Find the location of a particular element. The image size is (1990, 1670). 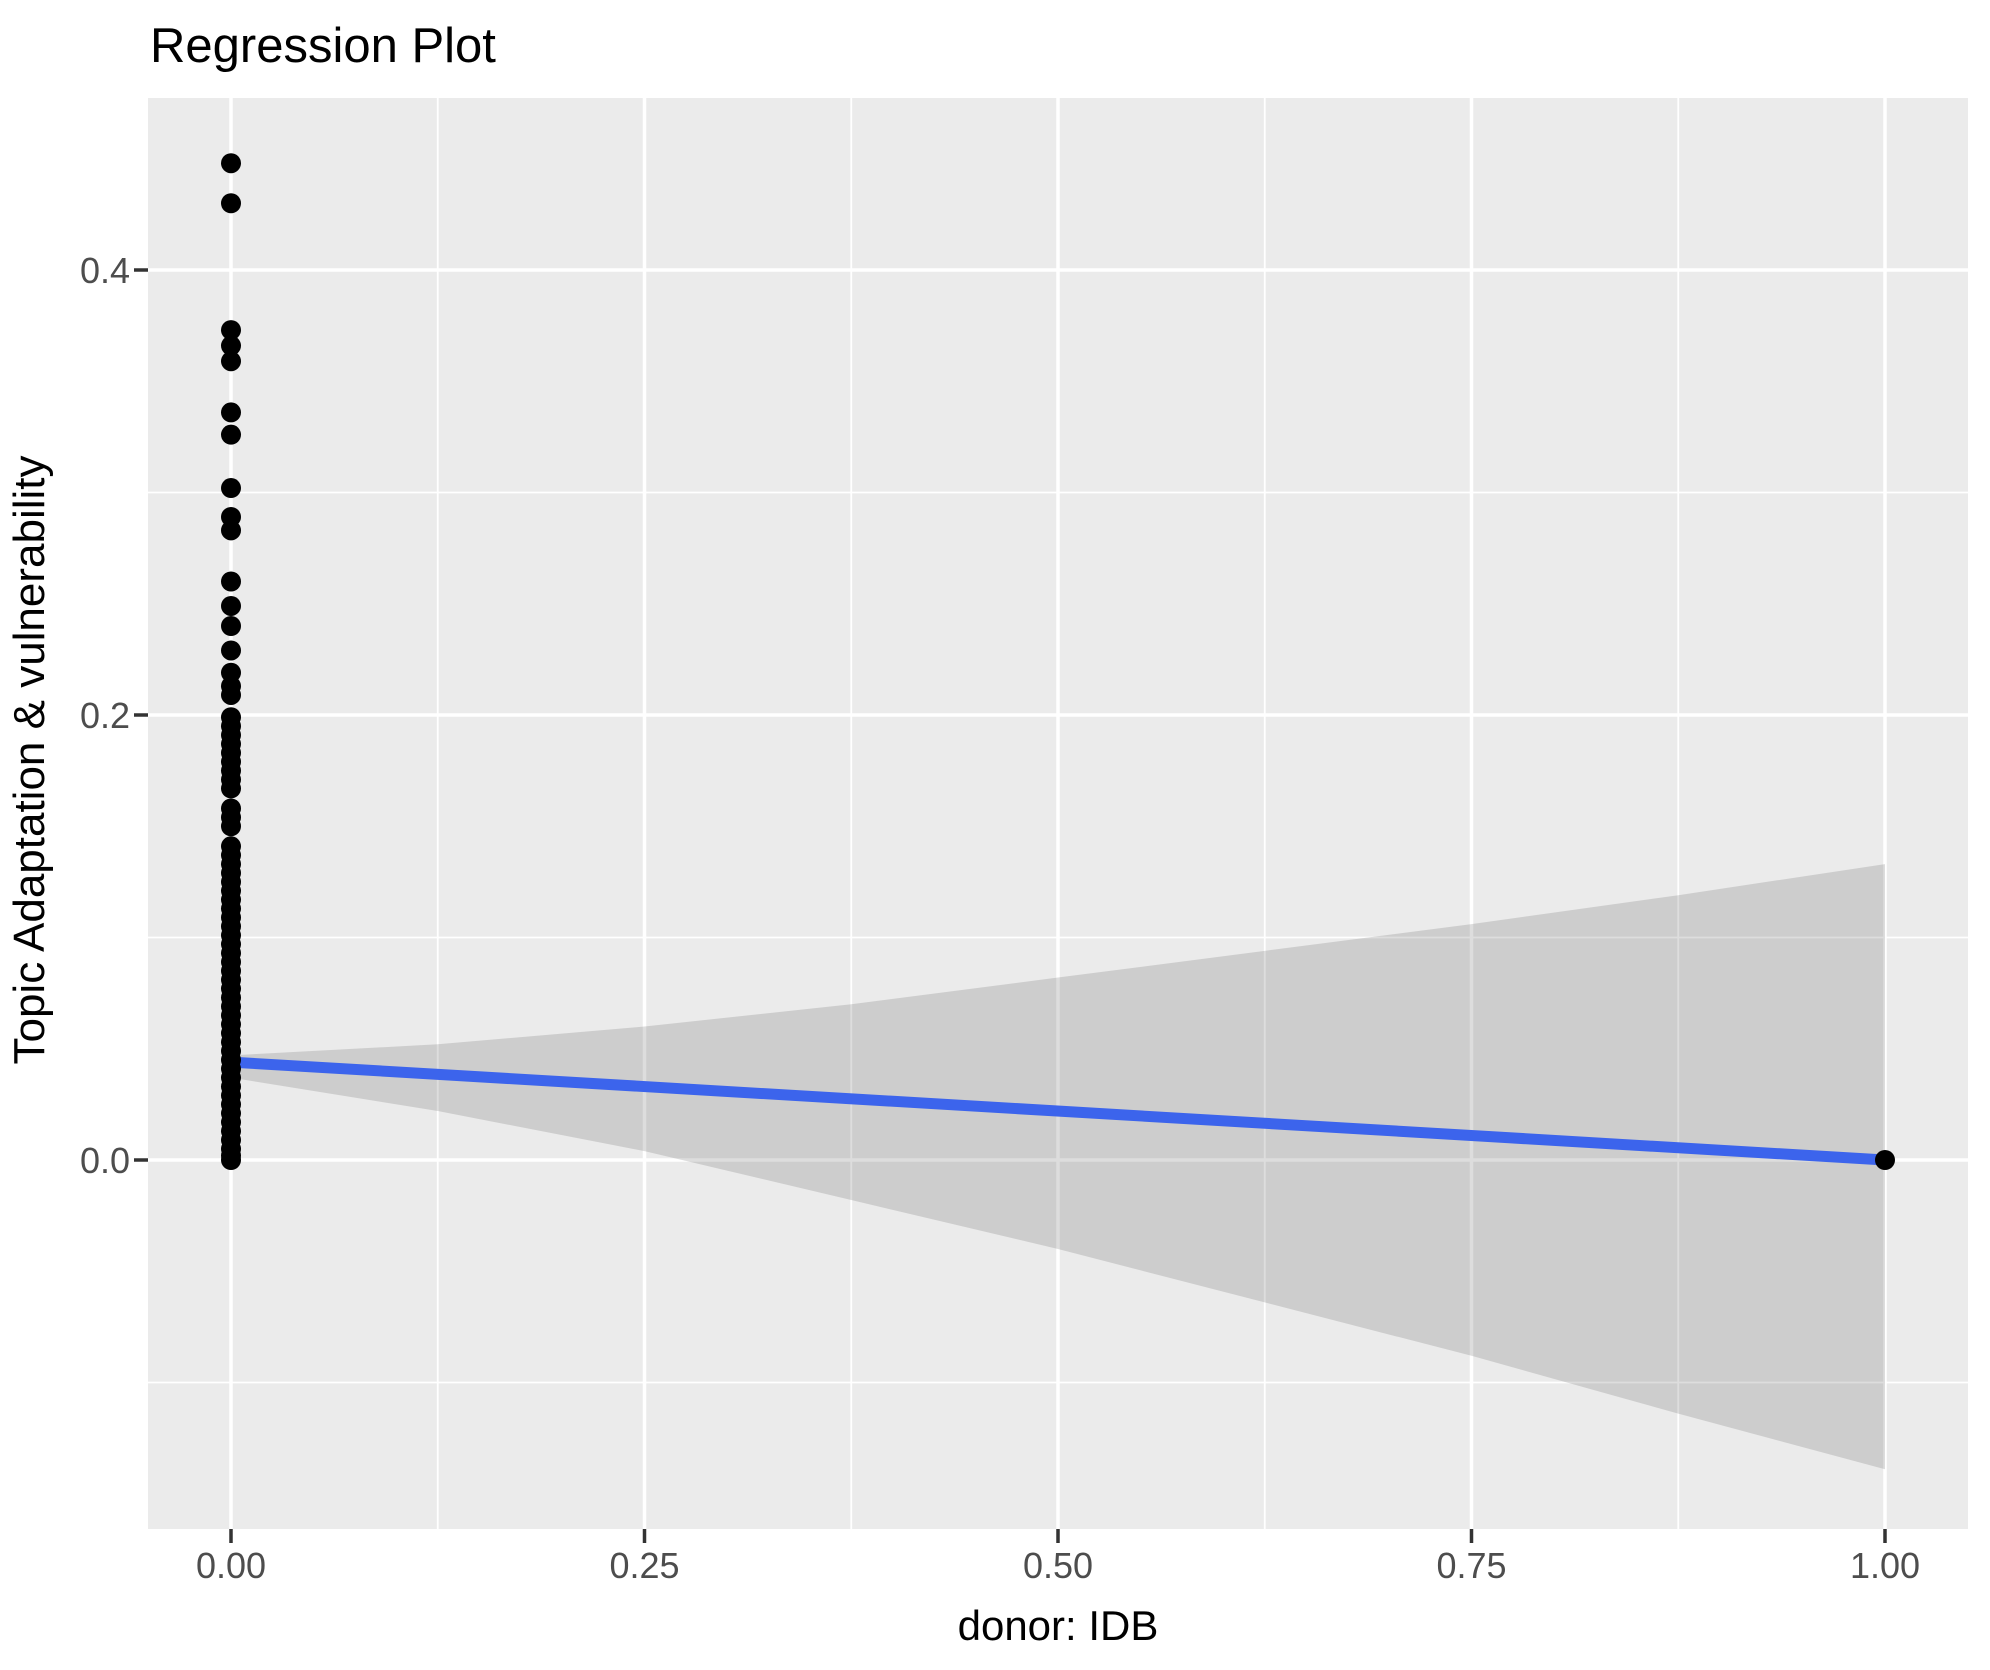

y-tick-label: 0.2 is located at coordinates (105, 715).